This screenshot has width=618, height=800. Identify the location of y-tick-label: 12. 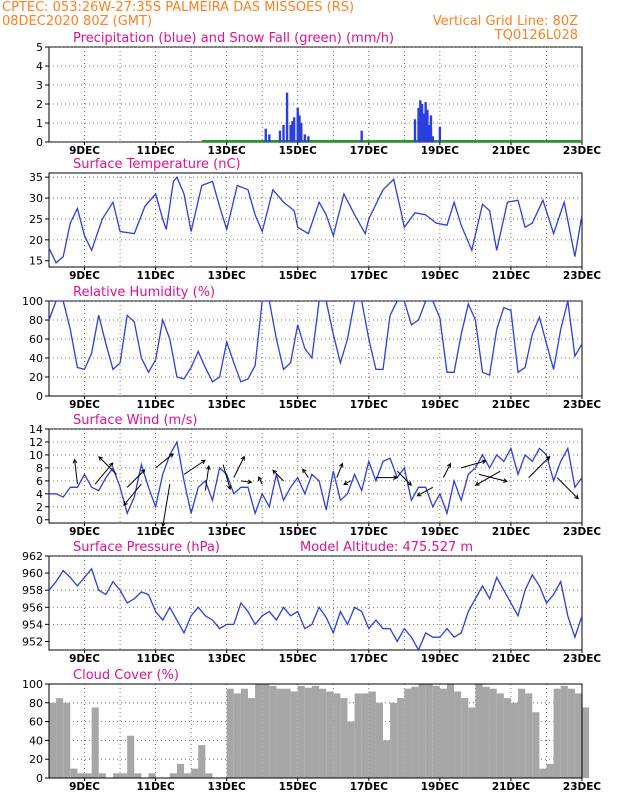
(36, 442).